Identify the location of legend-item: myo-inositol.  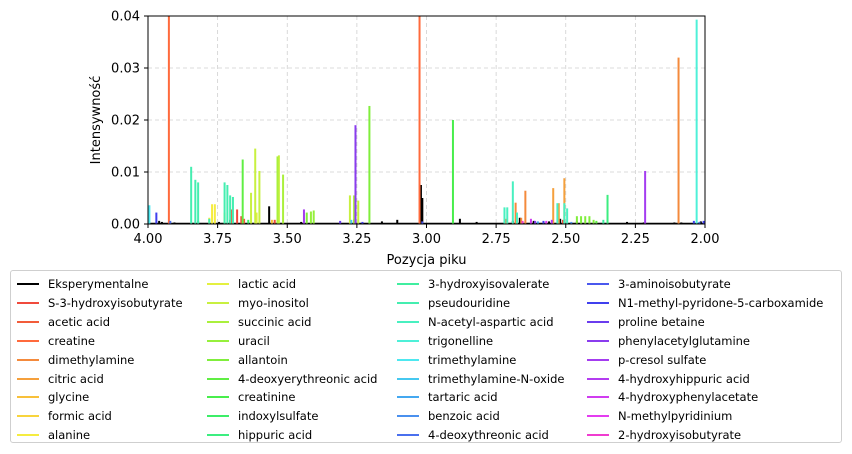
(258, 303).